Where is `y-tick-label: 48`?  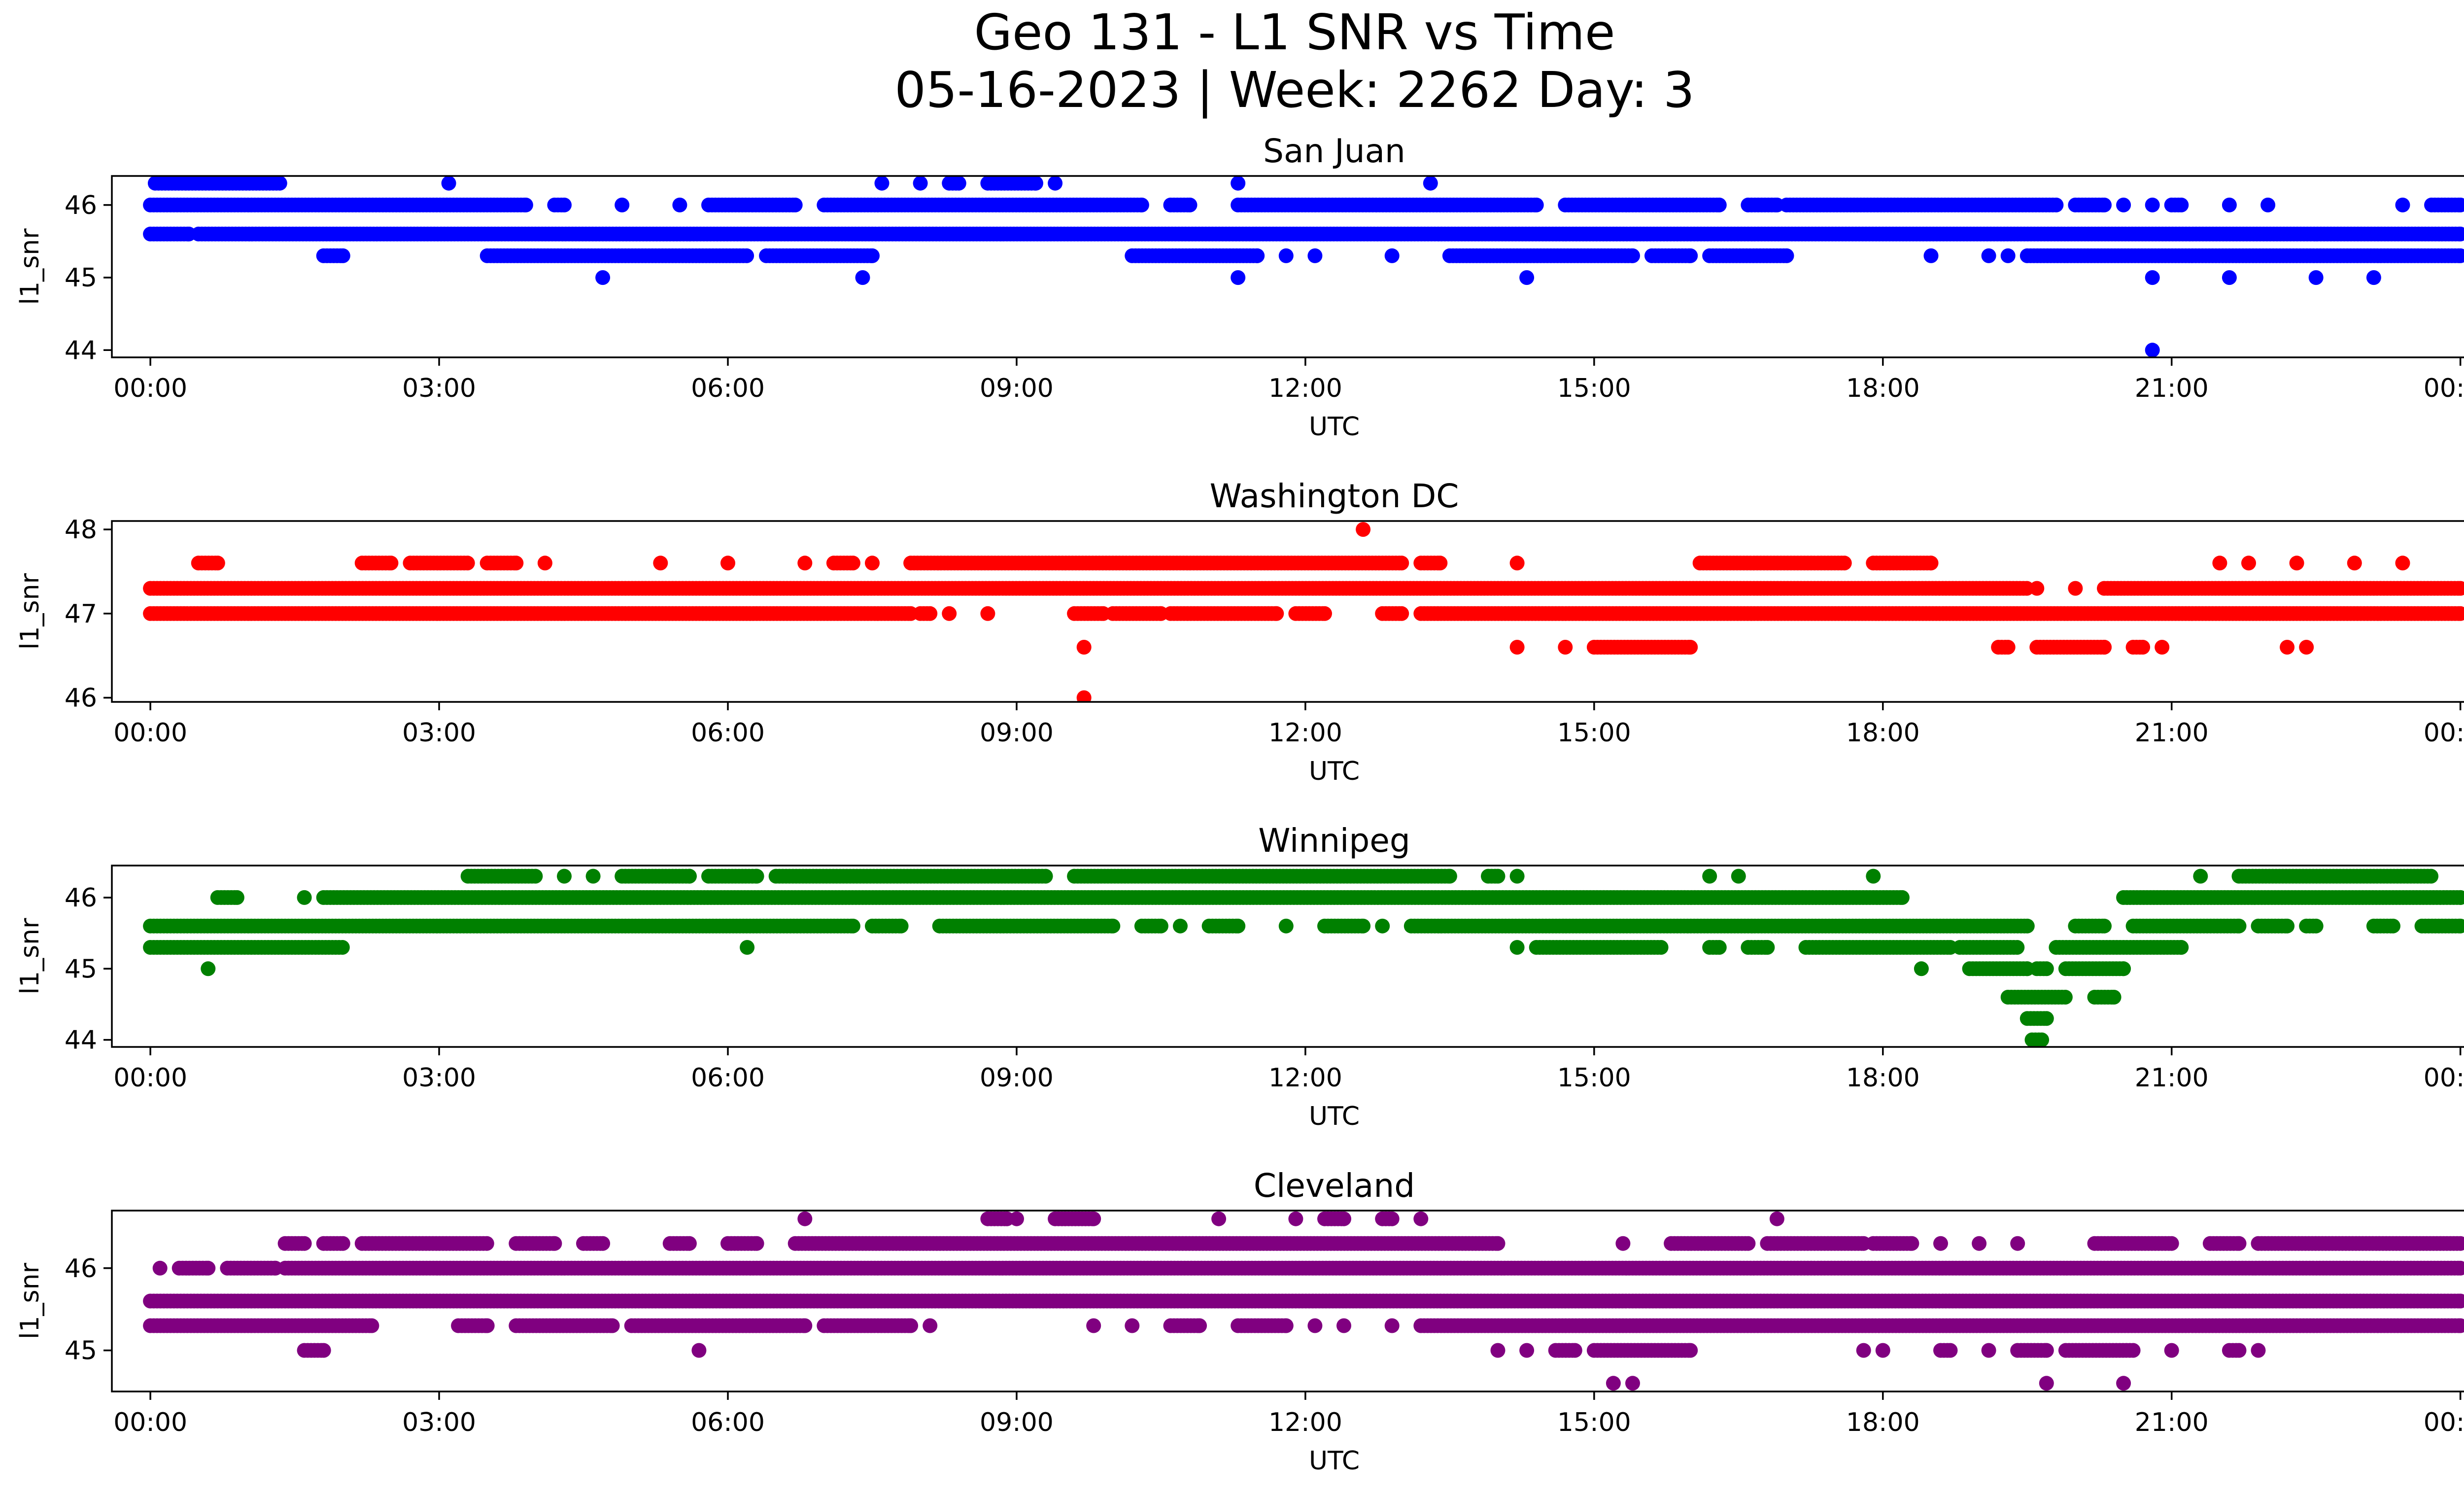 y-tick-label: 48 is located at coordinates (81, 530).